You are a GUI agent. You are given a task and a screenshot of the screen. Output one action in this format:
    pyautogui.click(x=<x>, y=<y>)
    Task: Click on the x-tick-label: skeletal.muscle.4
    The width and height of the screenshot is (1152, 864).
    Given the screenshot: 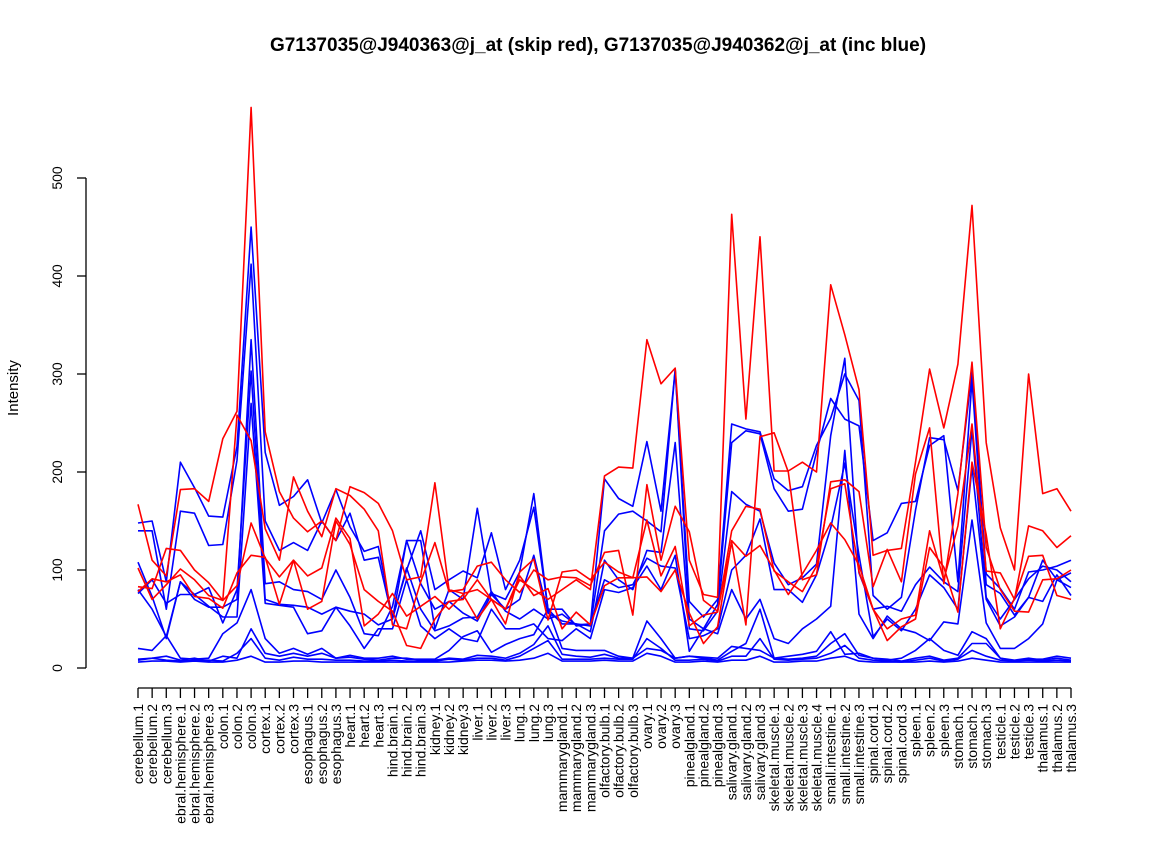 What is the action you would take?
    pyautogui.click(x=817, y=758)
    